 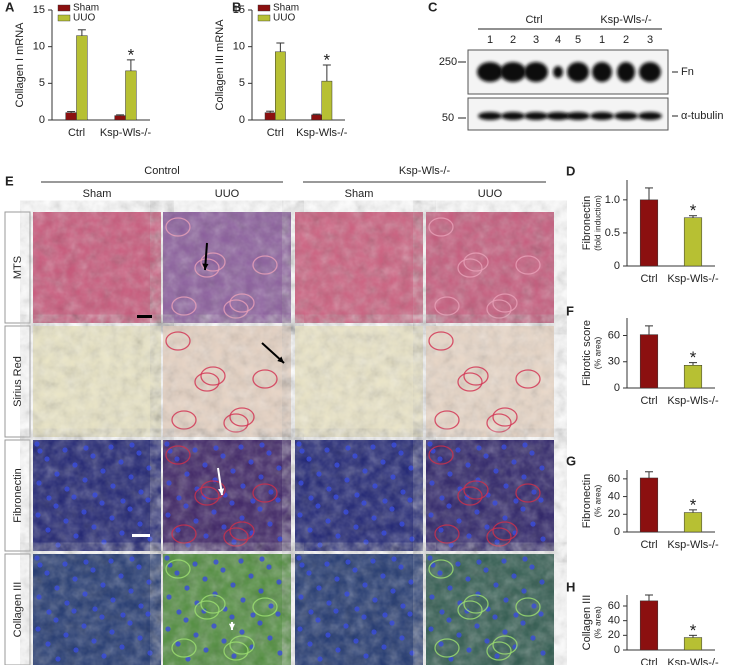 What do you see at coordinates (64, 18) in the screenshot?
I see `legend-swatch` at bounding box center [64, 18].